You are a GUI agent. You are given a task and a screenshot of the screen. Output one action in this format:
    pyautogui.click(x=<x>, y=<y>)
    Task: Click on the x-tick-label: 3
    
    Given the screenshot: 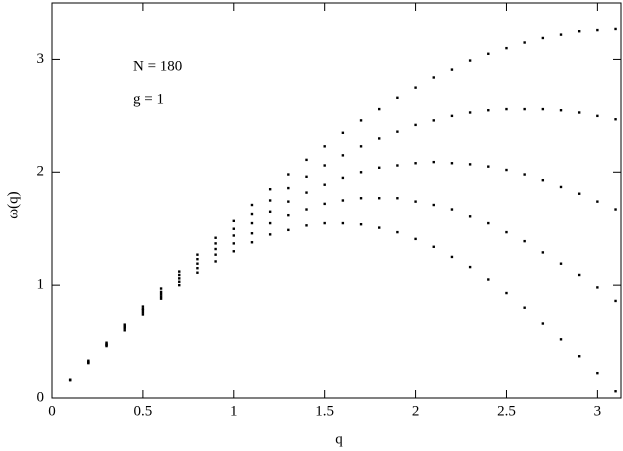 What is the action you would take?
    pyautogui.click(x=598, y=411)
    